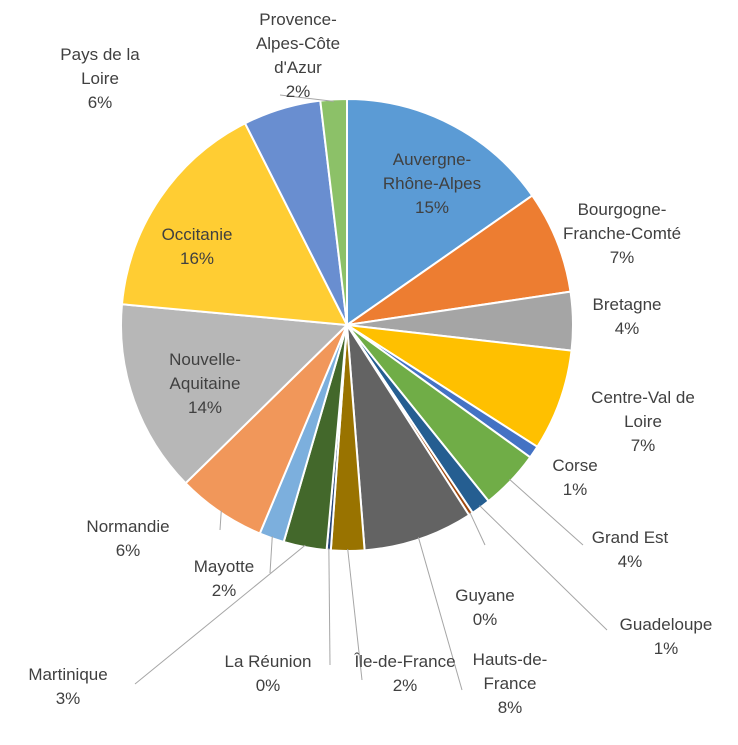 The height and width of the screenshot is (745, 738). Describe the element at coordinates (643, 409) in the screenshot. I see `category-label: Centre-Val de Loire` at that location.